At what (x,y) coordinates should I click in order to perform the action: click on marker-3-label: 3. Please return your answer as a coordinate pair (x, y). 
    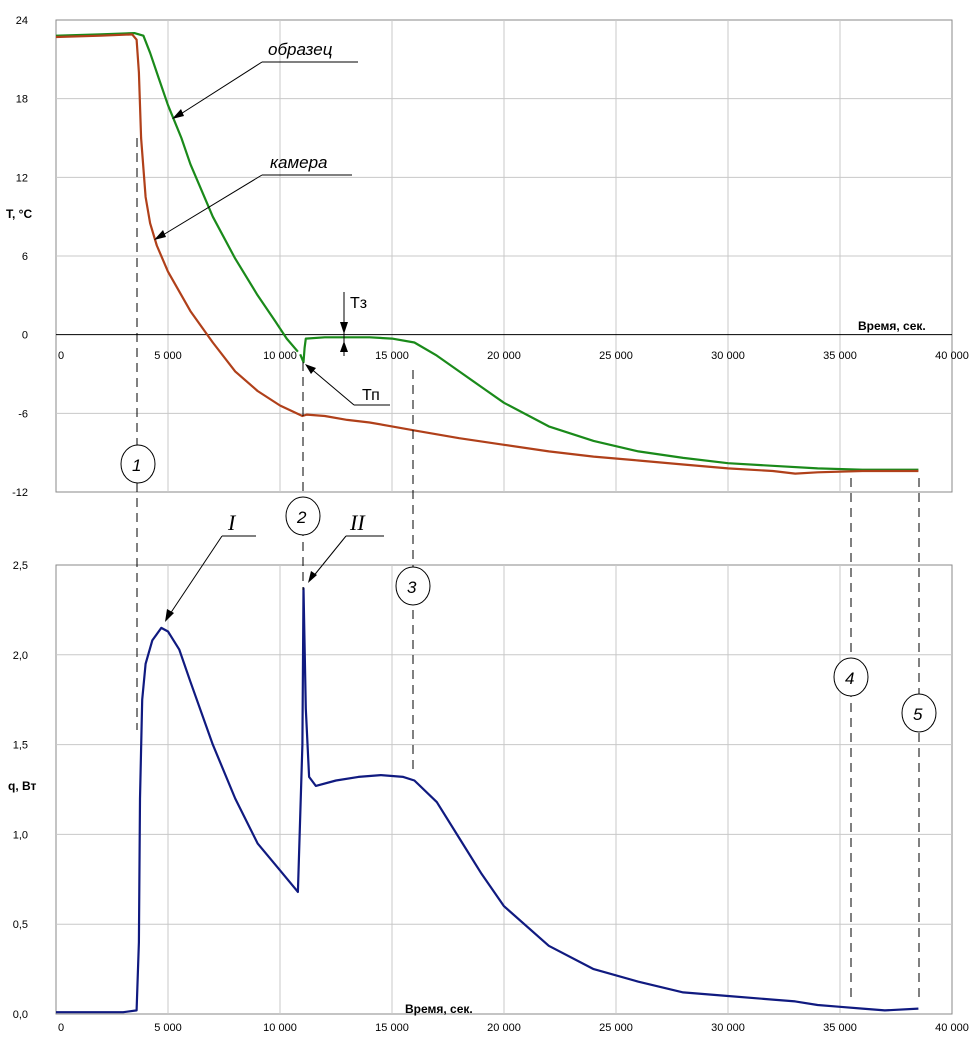
    Looking at the image, I should click on (412, 587).